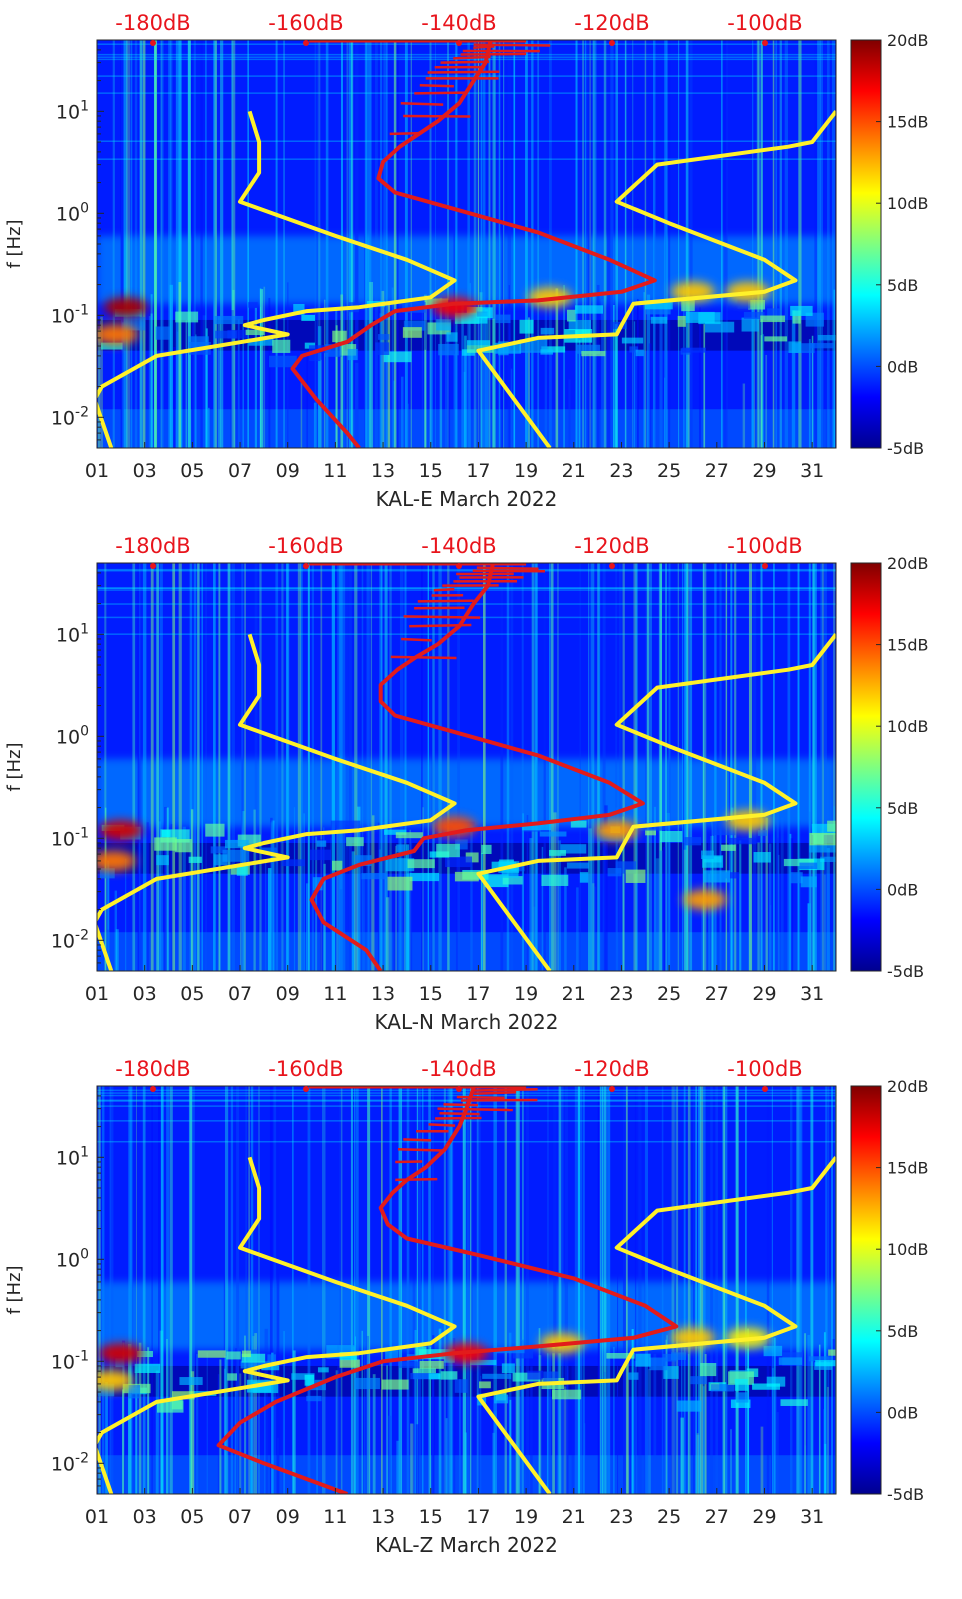 The width and height of the screenshot is (962, 1599). Describe the element at coordinates (478, 994) in the screenshot. I see `x-tick-label: 17` at that location.